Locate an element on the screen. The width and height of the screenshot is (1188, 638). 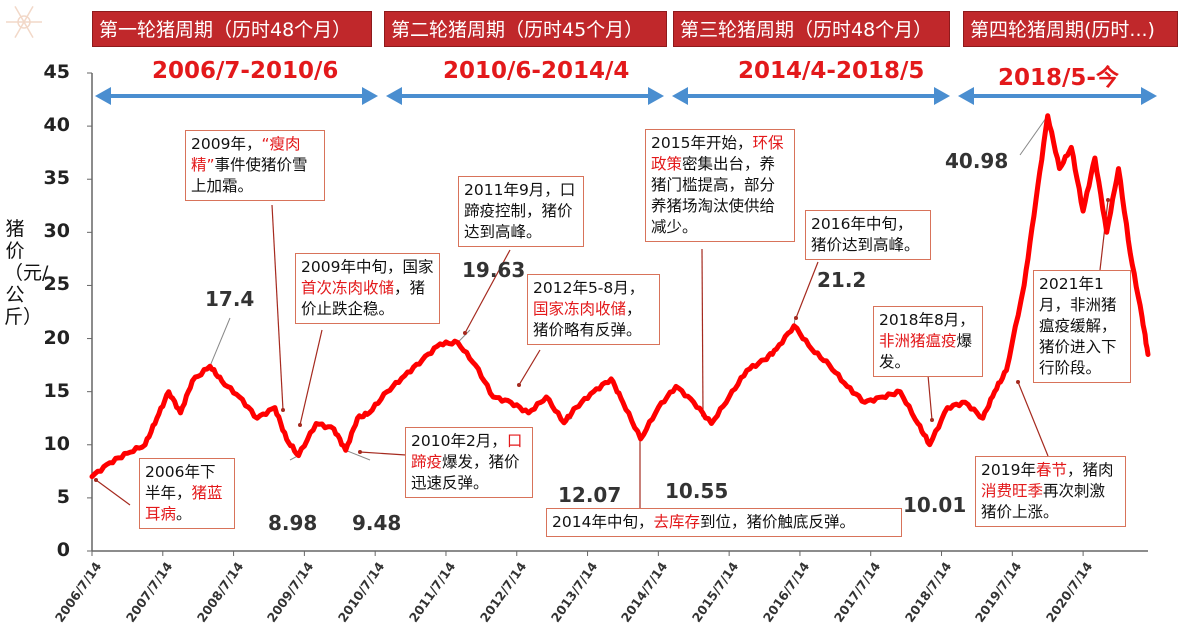
cycle-4-header: 第四轮猪周期(历时...) is located at coordinates (1070, 29).